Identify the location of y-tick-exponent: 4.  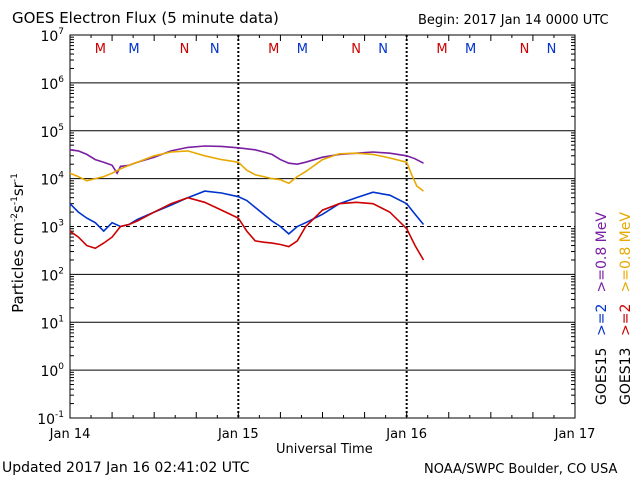
(61, 176).